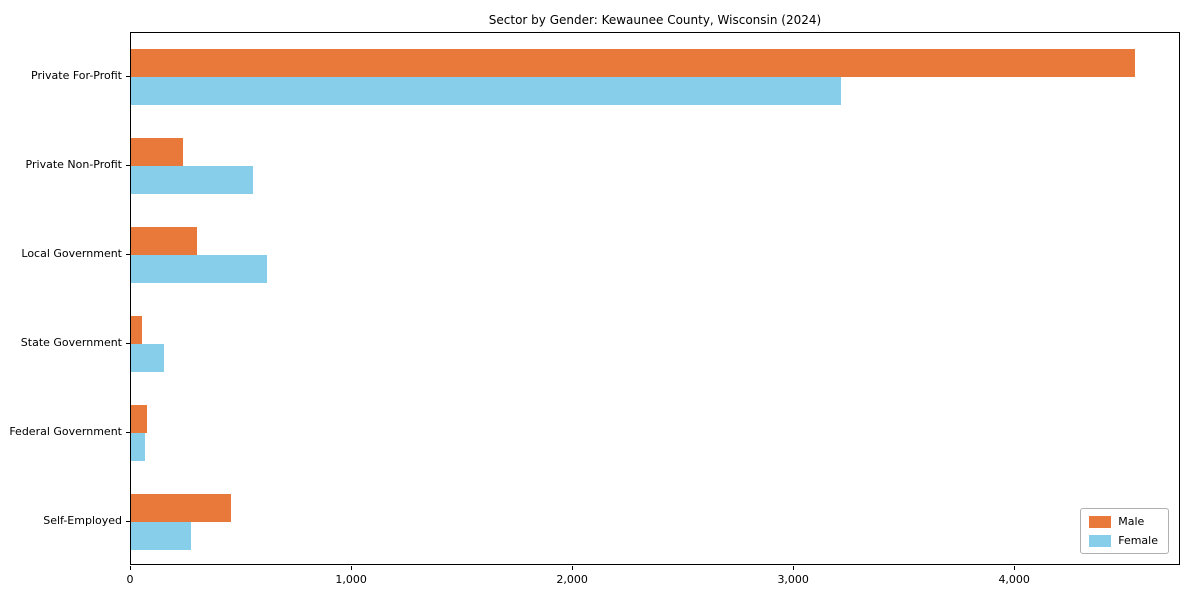 Image resolution: width=1200 pixels, height=600 pixels. I want to click on y-tick-label: Federal Government, so click(65, 431).